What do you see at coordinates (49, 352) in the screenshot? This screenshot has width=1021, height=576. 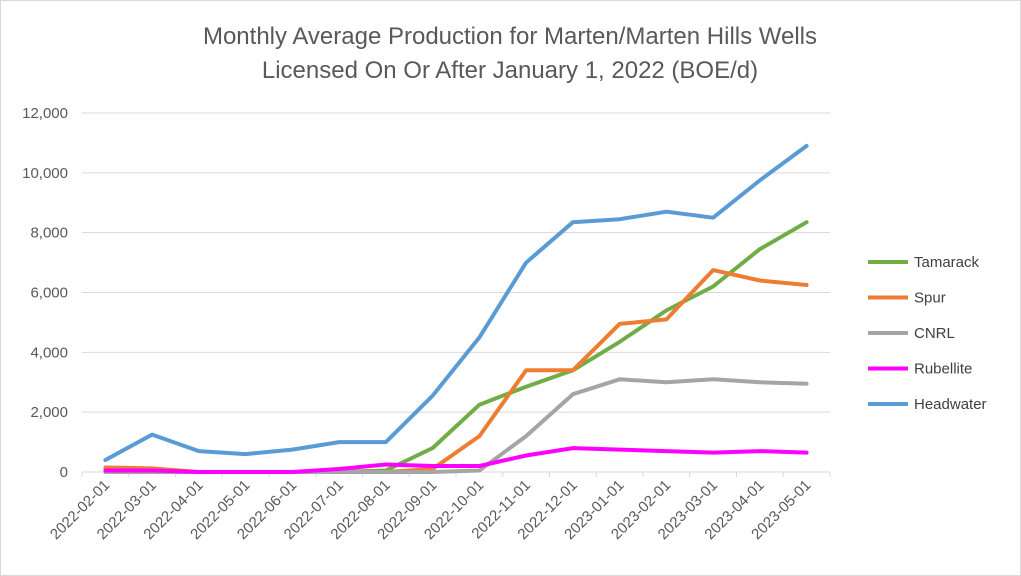 I see `y-tick-label: 4,000` at bounding box center [49, 352].